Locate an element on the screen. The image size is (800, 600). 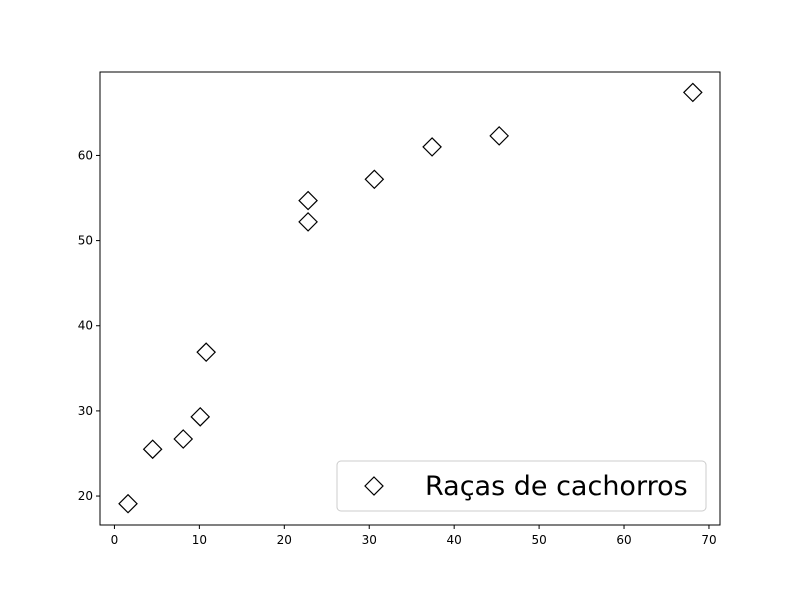
x-tick-label: 50 is located at coordinates (538, 540).